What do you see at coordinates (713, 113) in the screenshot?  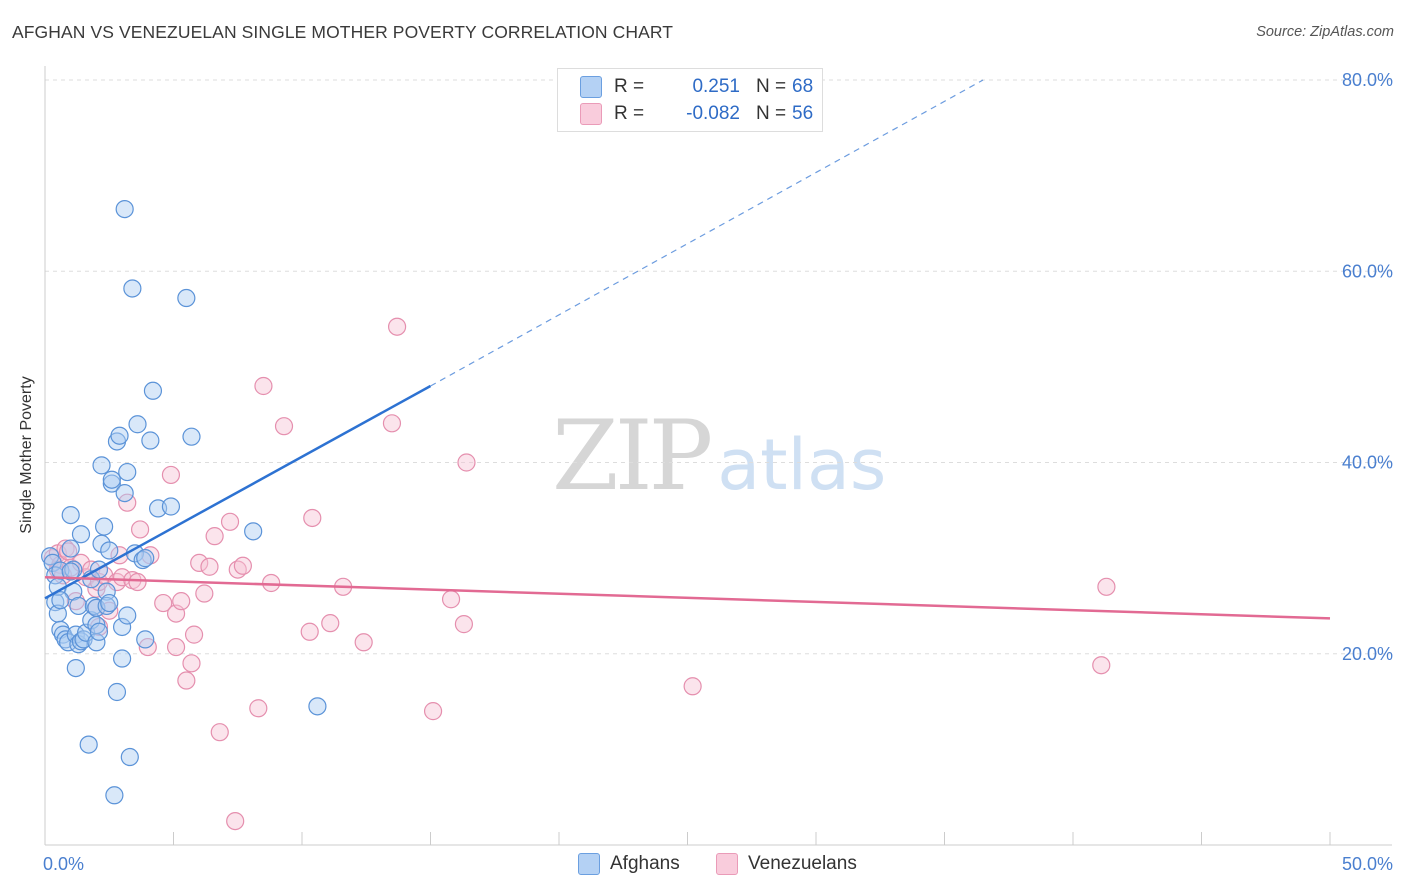 I see `venezuelans-r-value: -0.082` at bounding box center [713, 113].